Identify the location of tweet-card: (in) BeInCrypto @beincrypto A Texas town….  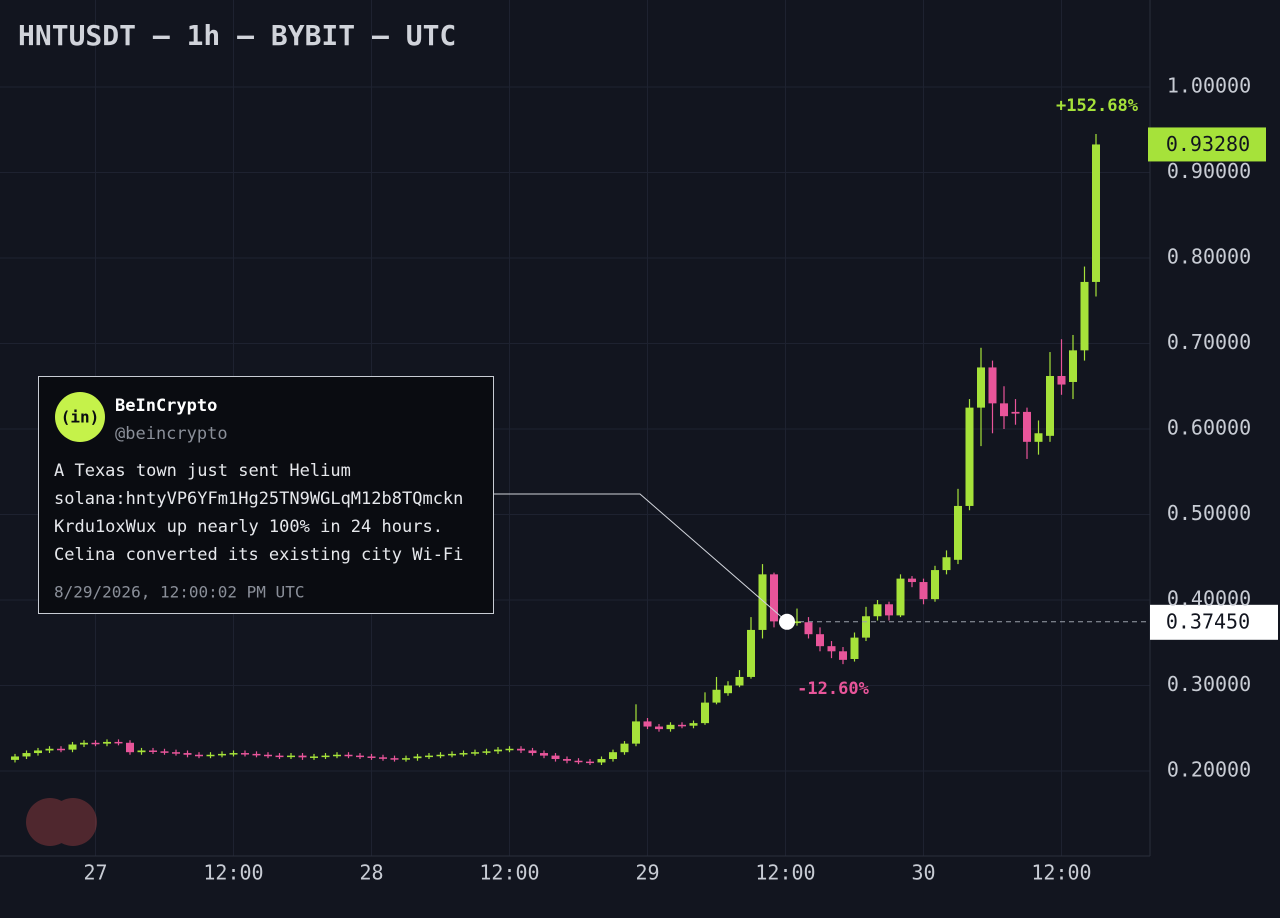
(266, 495).